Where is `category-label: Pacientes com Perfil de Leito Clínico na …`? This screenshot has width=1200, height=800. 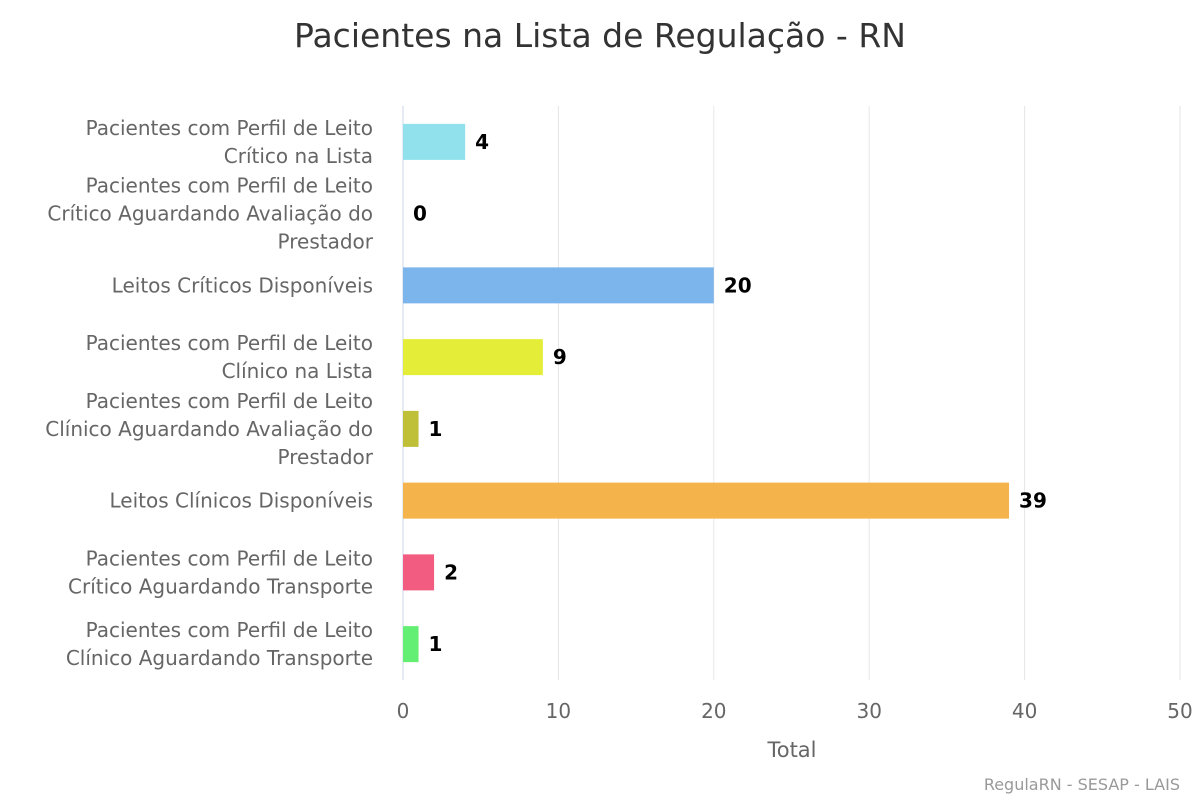
category-label: Pacientes com Perfil de Leito Clínico na … is located at coordinates (229, 357).